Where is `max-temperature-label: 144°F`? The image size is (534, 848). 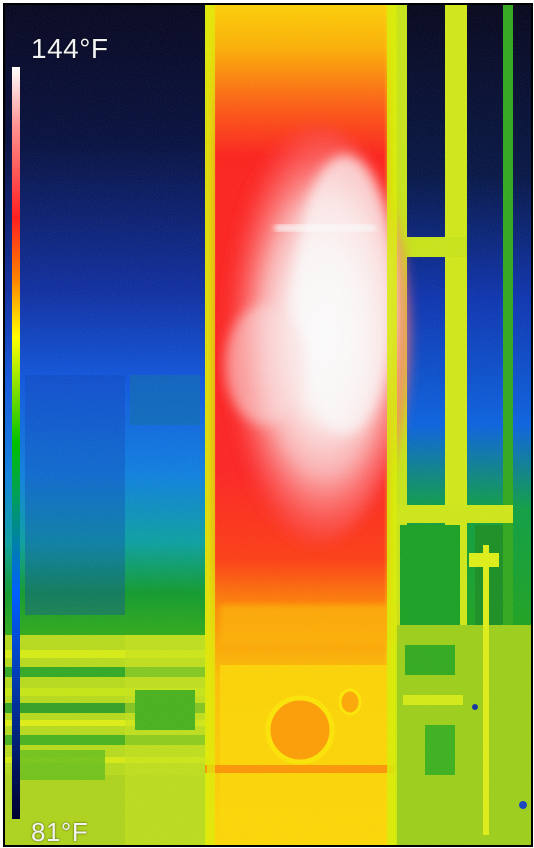
max-temperature-label: 144°F is located at coordinates (70, 48).